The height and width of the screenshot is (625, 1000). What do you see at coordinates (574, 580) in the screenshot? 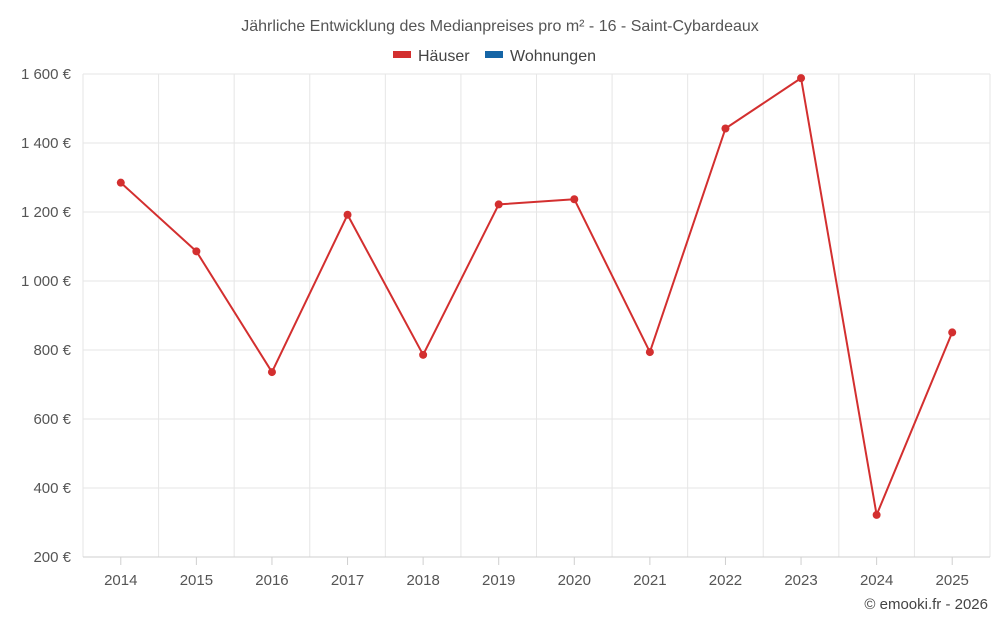
I see `x-tick-label: 2020` at bounding box center [574, 580].